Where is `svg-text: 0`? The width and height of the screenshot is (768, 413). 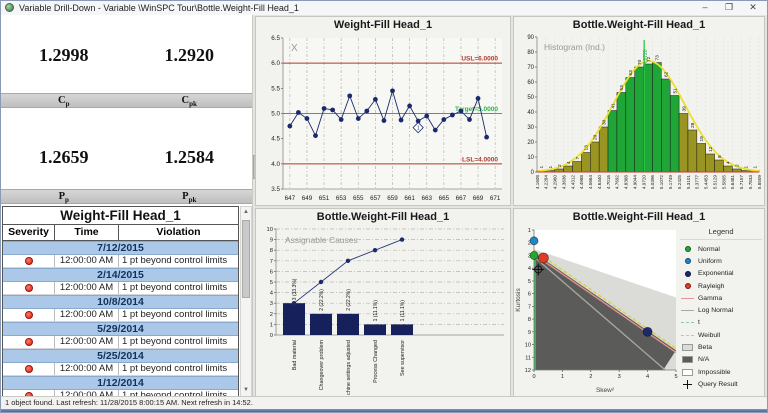 svg-text: 0 is located at coordinates (271, 336).